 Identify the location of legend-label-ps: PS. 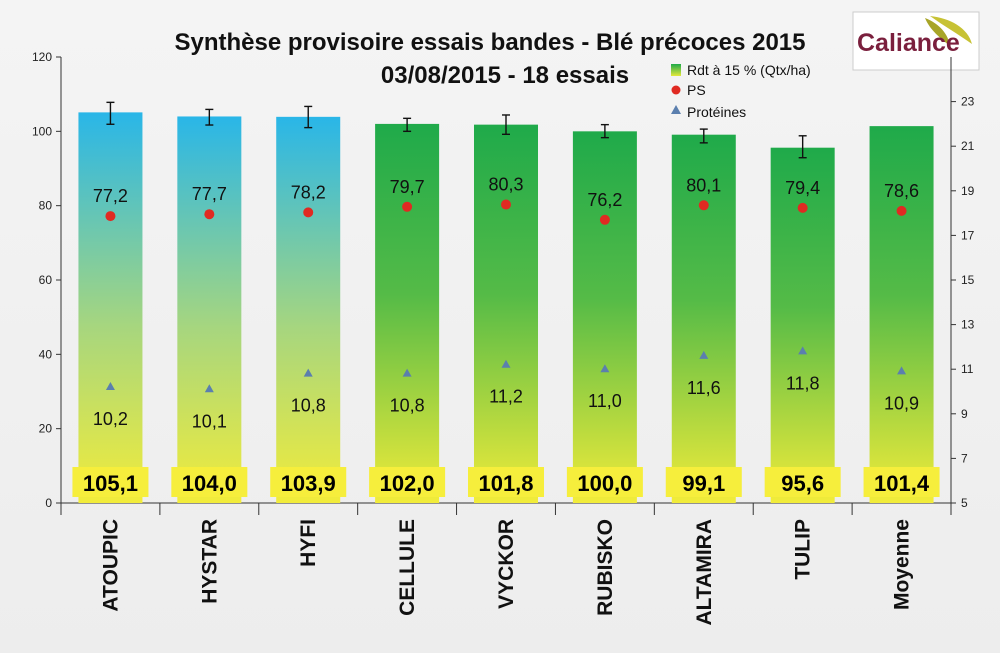
(696, 90).